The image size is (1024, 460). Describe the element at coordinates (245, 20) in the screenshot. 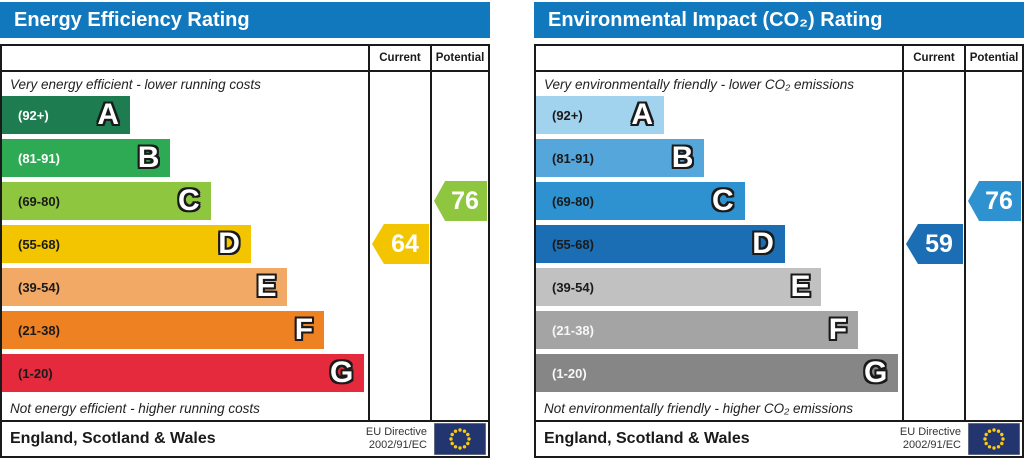

I see `energy-efficiency-title: Energy Efficiency Rating` at that location.